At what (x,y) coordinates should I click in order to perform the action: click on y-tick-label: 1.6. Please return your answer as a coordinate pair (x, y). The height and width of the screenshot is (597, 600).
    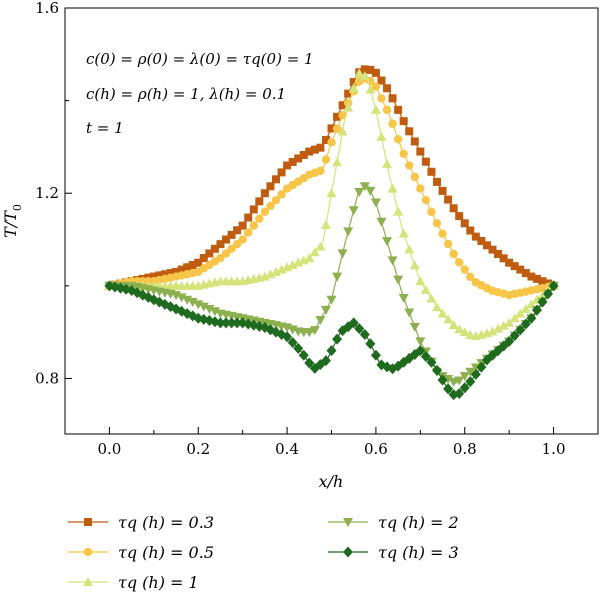
    Looking at the image, I should click on (47, 8).